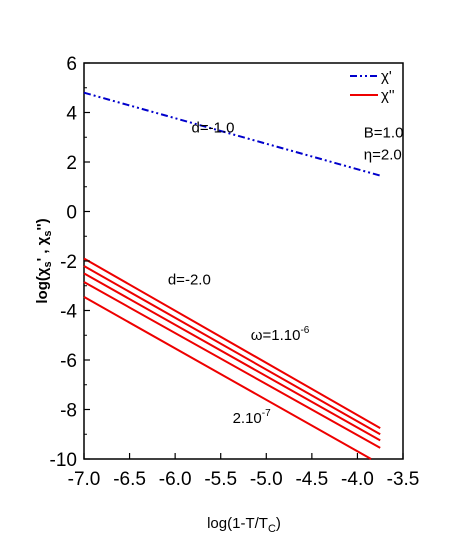  I want to click on y-tick-label-1: 4, so click(71, 114).